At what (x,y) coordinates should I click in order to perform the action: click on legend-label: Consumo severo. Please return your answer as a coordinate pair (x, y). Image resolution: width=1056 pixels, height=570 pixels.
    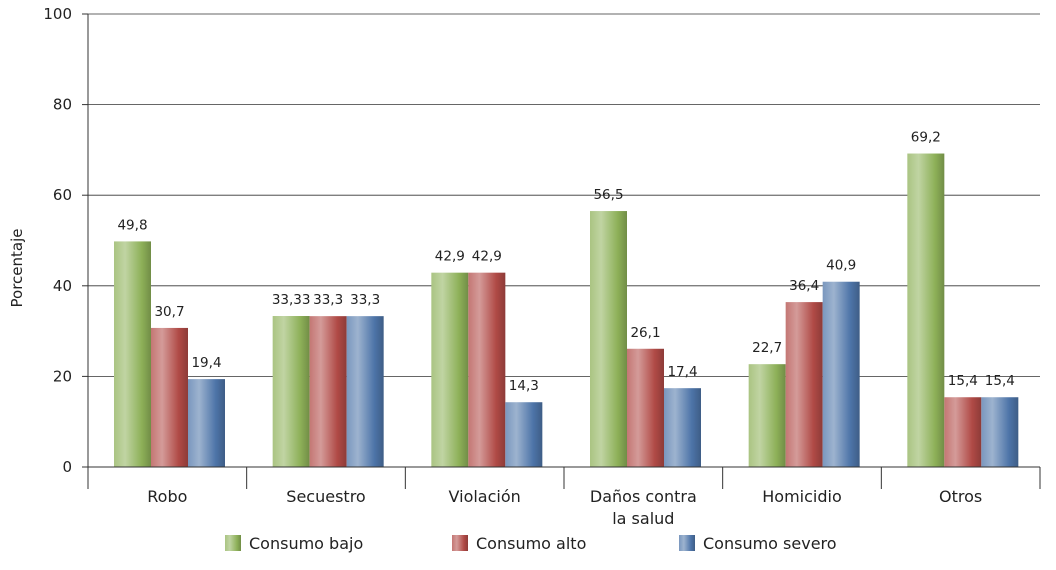
    Looking at the image, I should click on (770, 543).